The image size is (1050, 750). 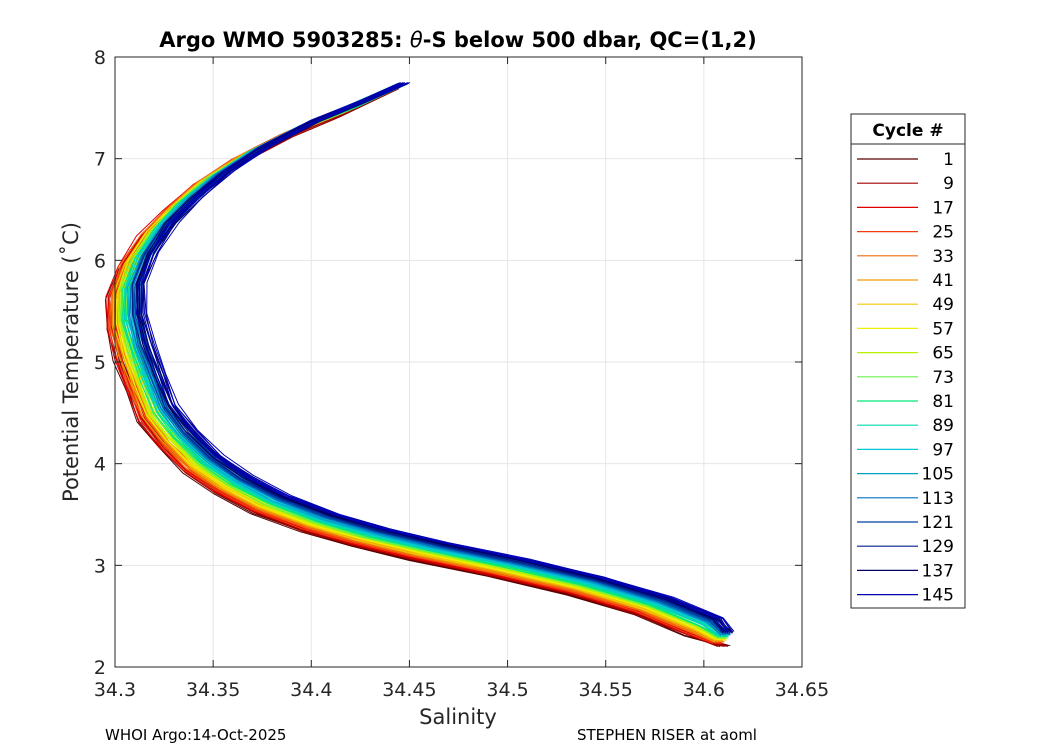 What do you see at coordinates (943, 257) in the screenshot?
I see `legend-label-33: 33` at bounding box center [943, 257].